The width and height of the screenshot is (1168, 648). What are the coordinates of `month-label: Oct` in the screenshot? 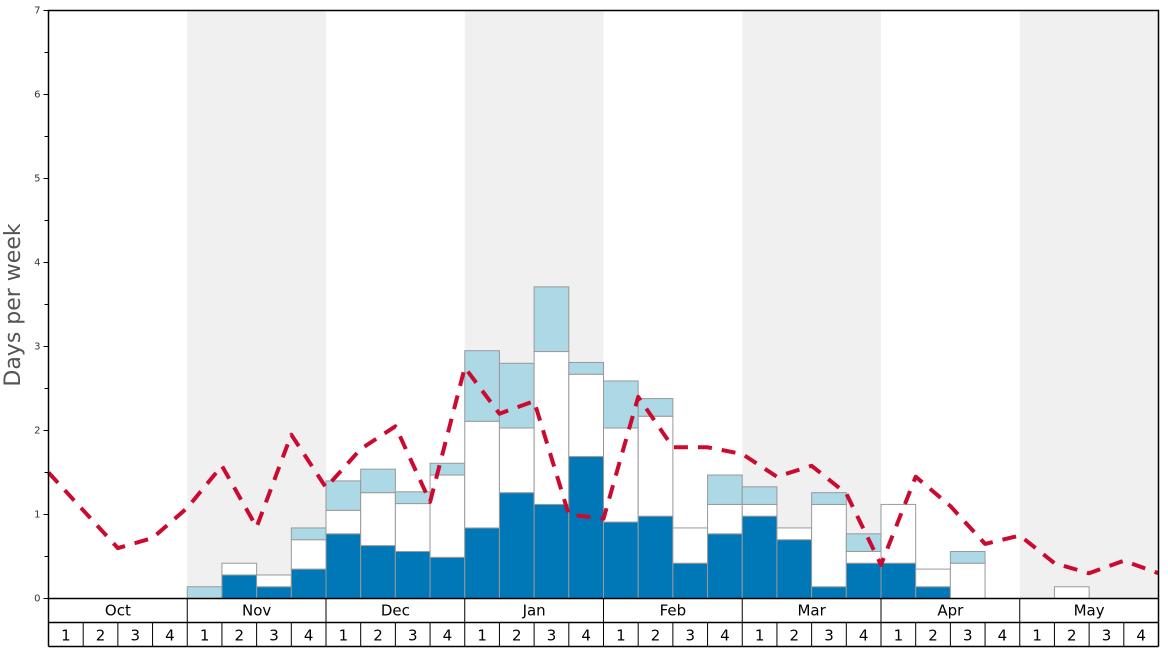 It's located at (118, 611).